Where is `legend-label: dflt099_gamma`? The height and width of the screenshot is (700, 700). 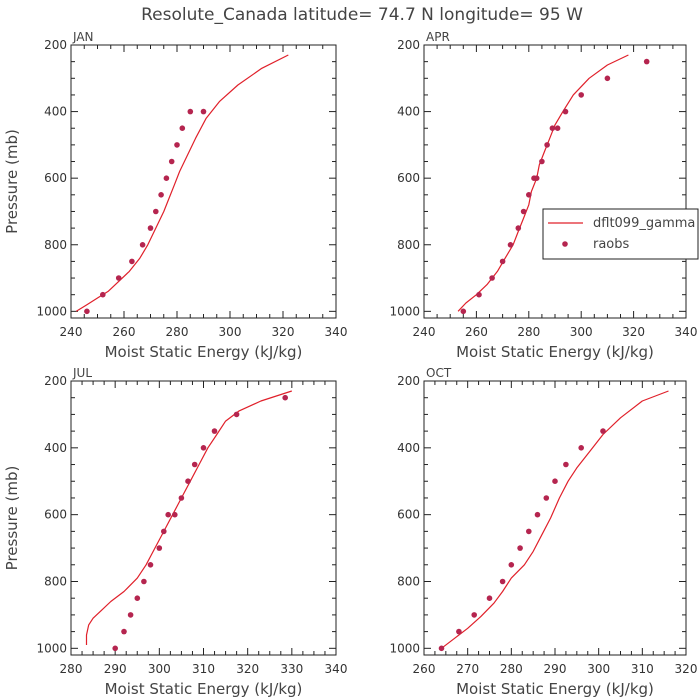
legend-label: dflt099_gamma is located at coordinates (644, 223).